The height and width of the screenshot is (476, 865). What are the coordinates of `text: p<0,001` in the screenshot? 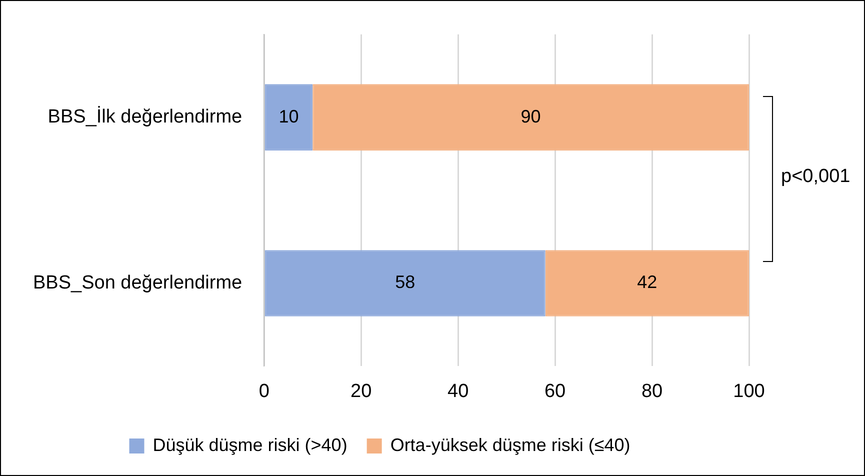 It's located at (815, 177).